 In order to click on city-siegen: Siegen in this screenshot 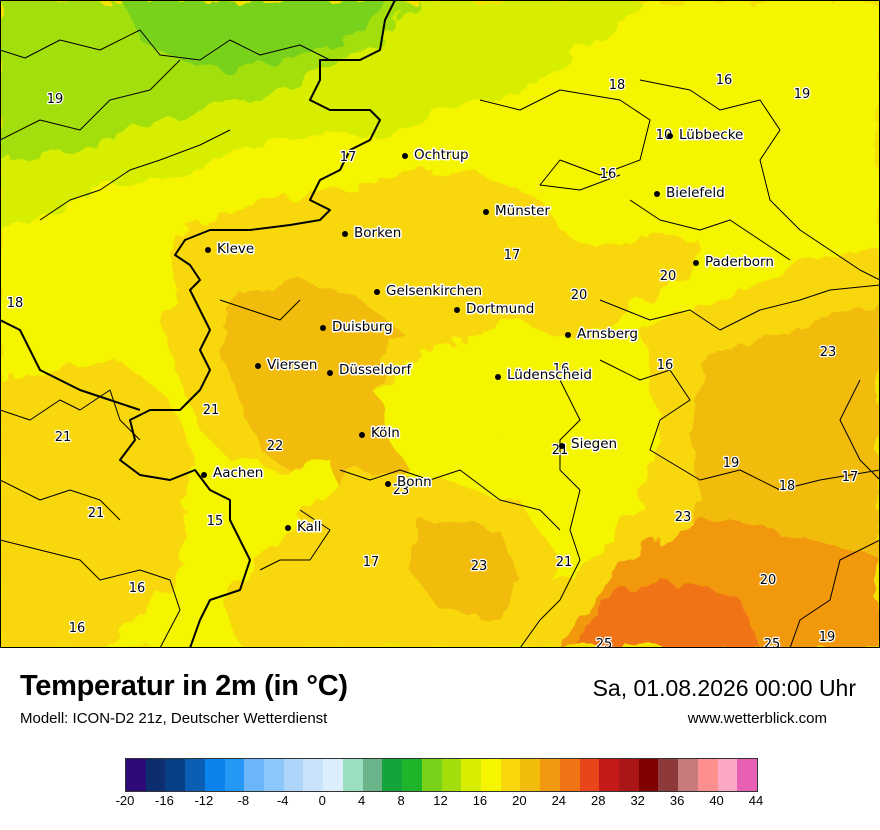, I will do `click(589, 444)`.